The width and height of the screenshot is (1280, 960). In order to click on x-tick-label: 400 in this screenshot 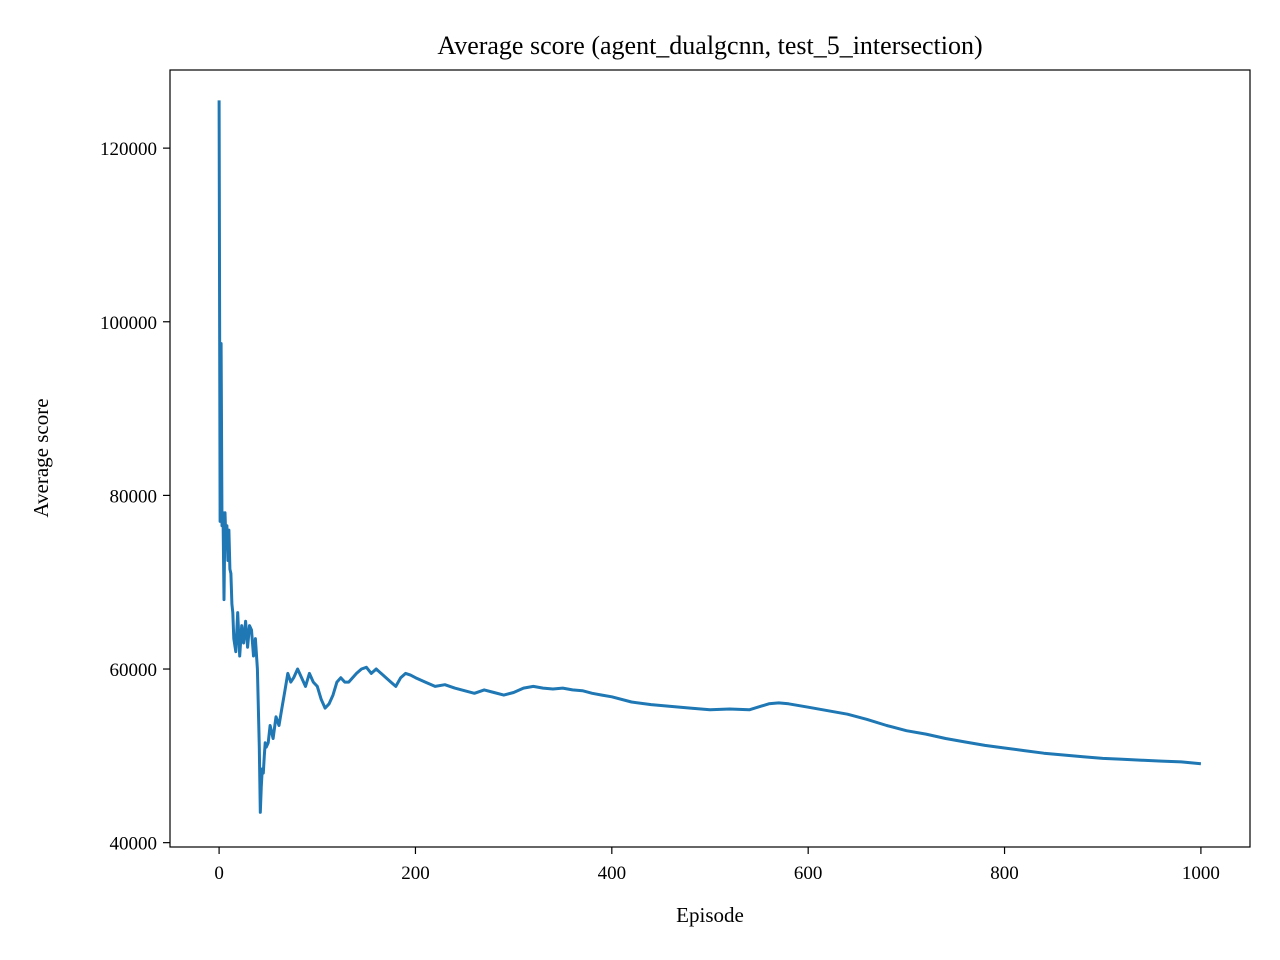, I will do `click(612, 873)`.